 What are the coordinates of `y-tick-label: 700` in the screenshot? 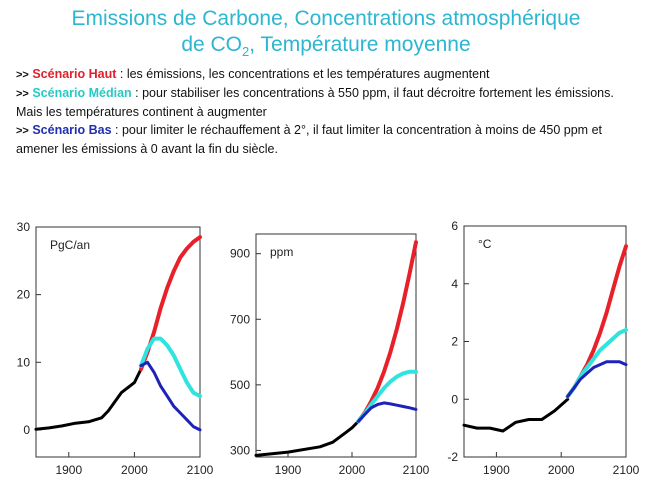 It's located at (240, 319).